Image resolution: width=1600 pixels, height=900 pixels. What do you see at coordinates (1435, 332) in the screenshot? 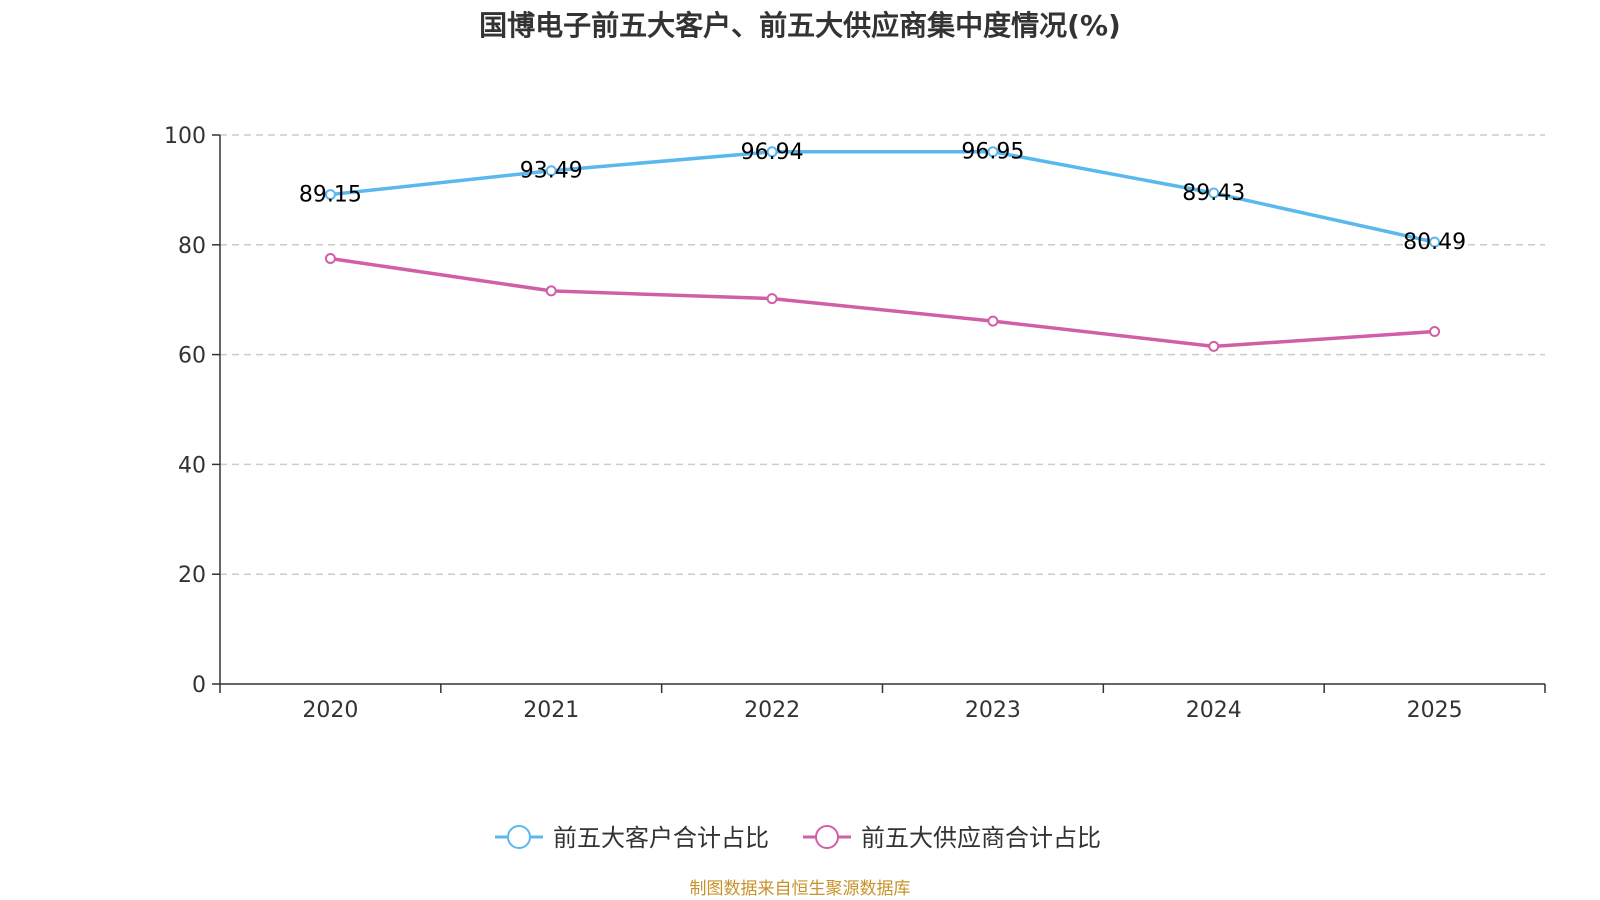
I see `series-1-point-2025` at bounding box center [1435, 332].